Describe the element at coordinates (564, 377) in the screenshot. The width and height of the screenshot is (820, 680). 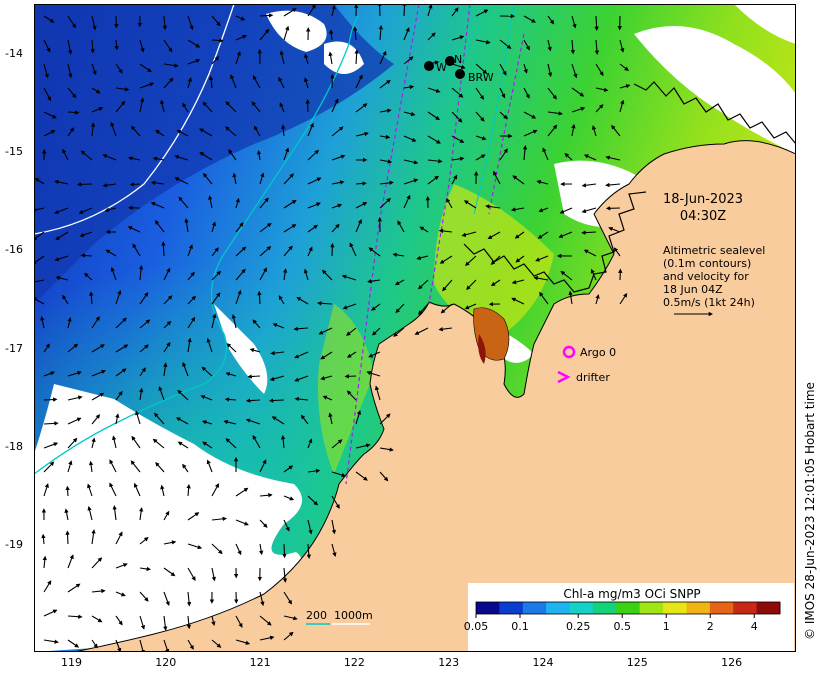
I see `drifter-icon` at that location.